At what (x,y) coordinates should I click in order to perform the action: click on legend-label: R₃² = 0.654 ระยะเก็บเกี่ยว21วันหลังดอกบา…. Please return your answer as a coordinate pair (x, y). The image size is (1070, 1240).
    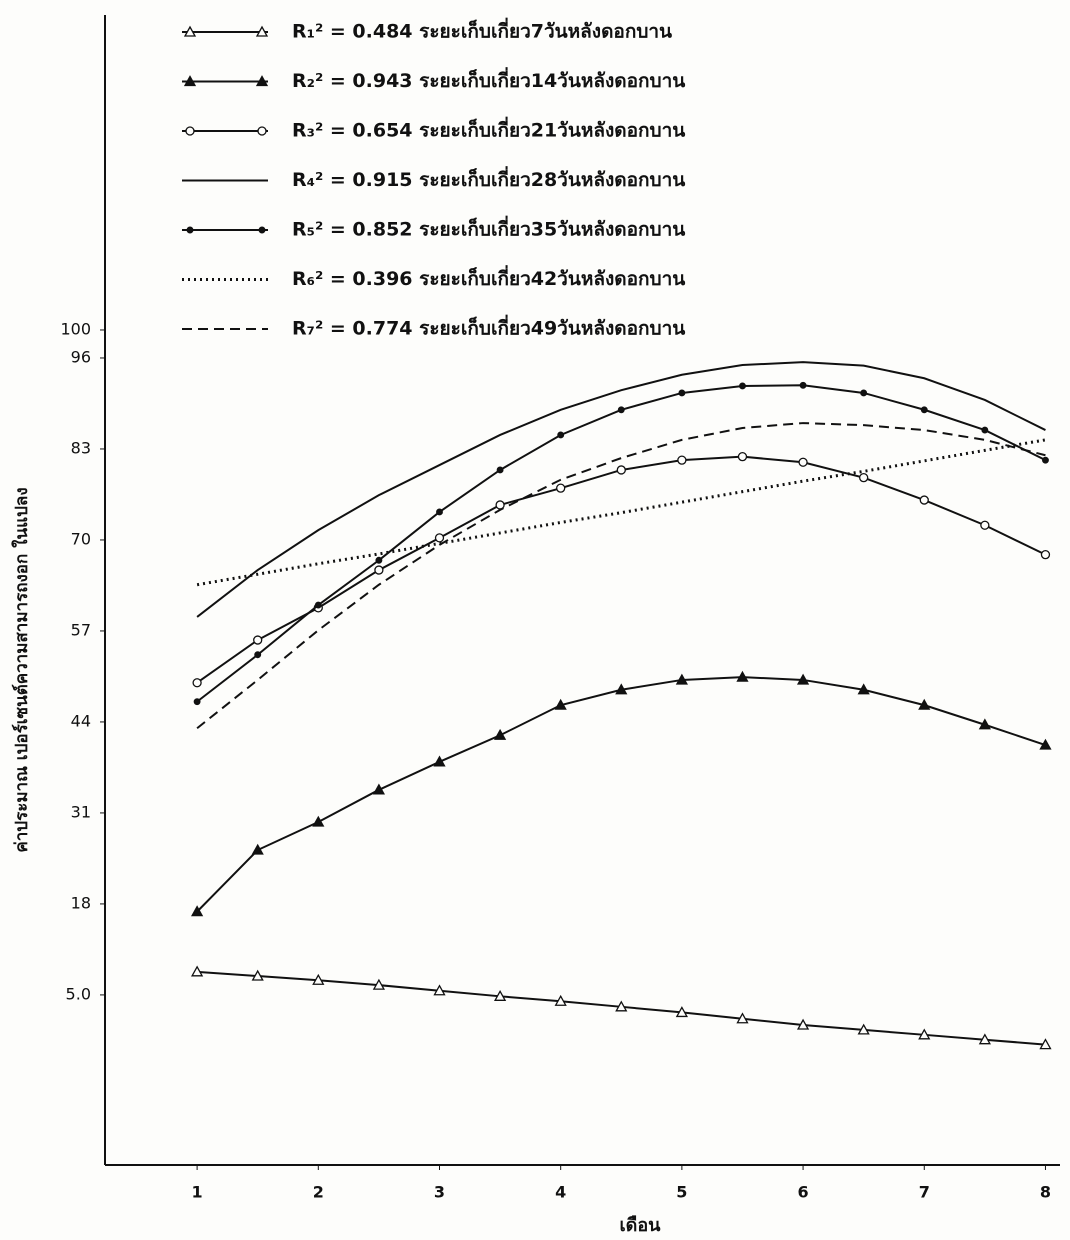
    Looking at the image, I should click on (488, 129).